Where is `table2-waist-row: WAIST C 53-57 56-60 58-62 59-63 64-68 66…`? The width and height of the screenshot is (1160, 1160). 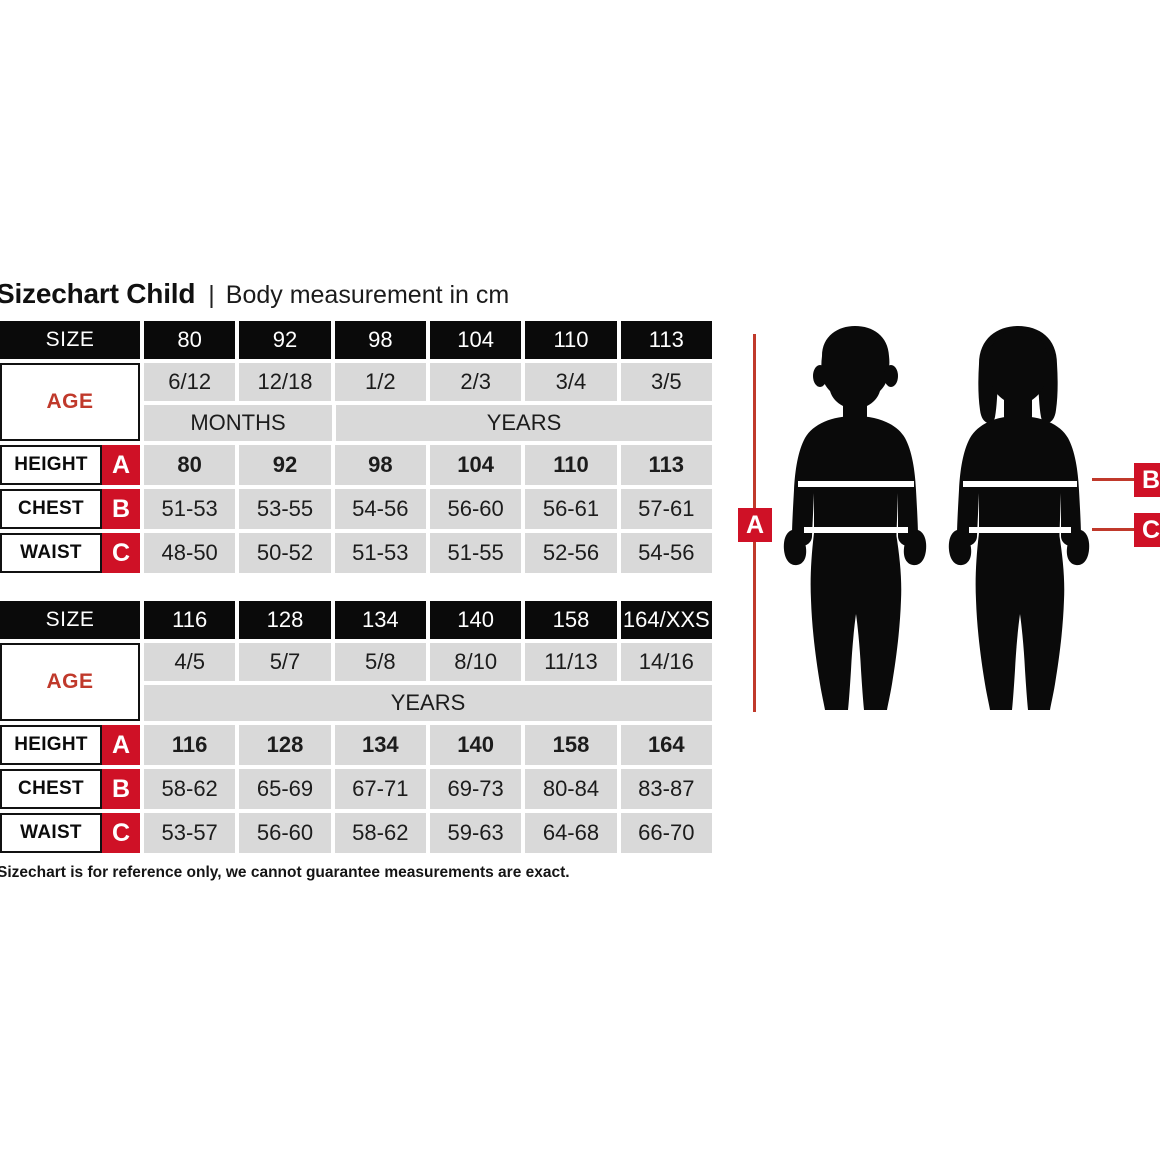 table2-waist-row: WAIST C 53-57 56-60 58-62 59-63 64-68 66… is located at coordinates (356, 833).